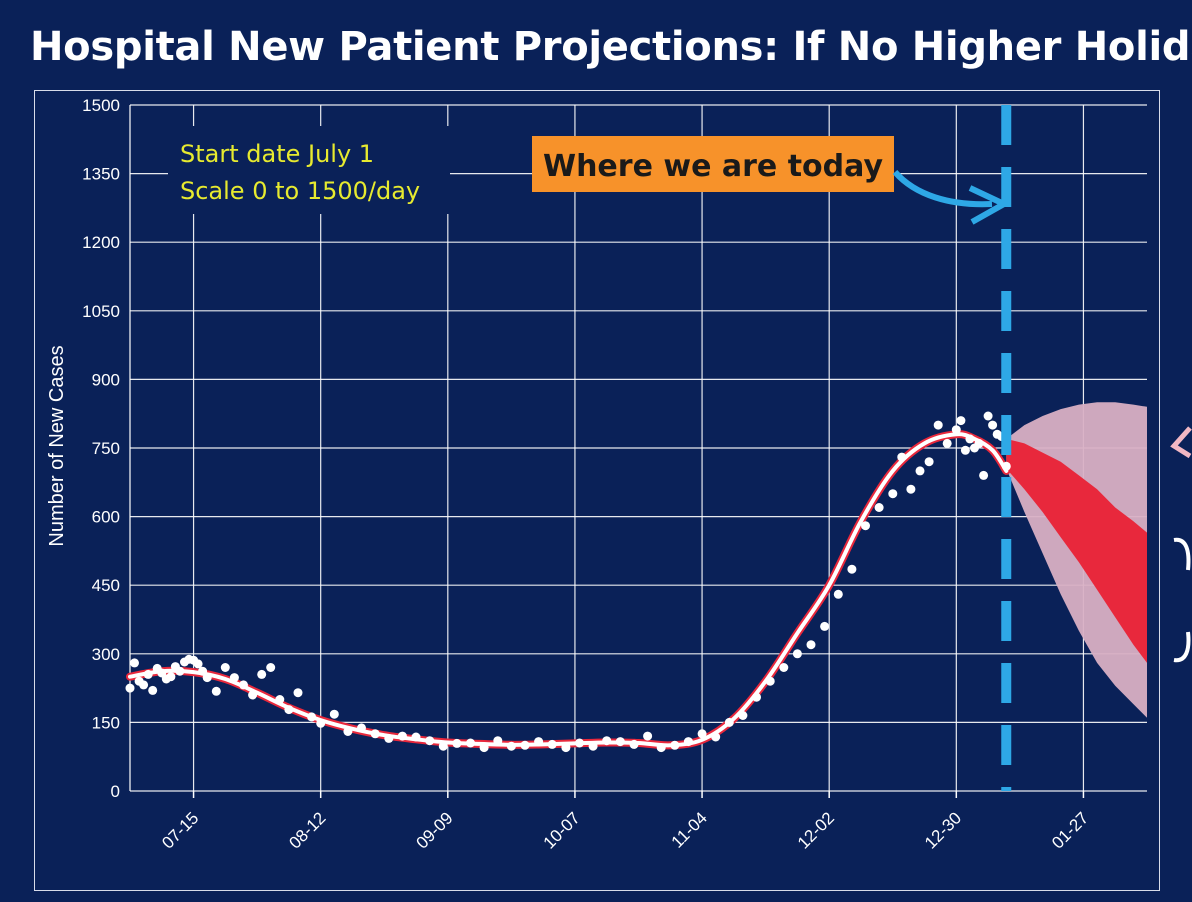 This screenshot has width=1192, height=902. What do you see at coordinates (434, 830) in the screenshot?
I see `x-tick-label: 09-09` at bounding box center [434, 830].